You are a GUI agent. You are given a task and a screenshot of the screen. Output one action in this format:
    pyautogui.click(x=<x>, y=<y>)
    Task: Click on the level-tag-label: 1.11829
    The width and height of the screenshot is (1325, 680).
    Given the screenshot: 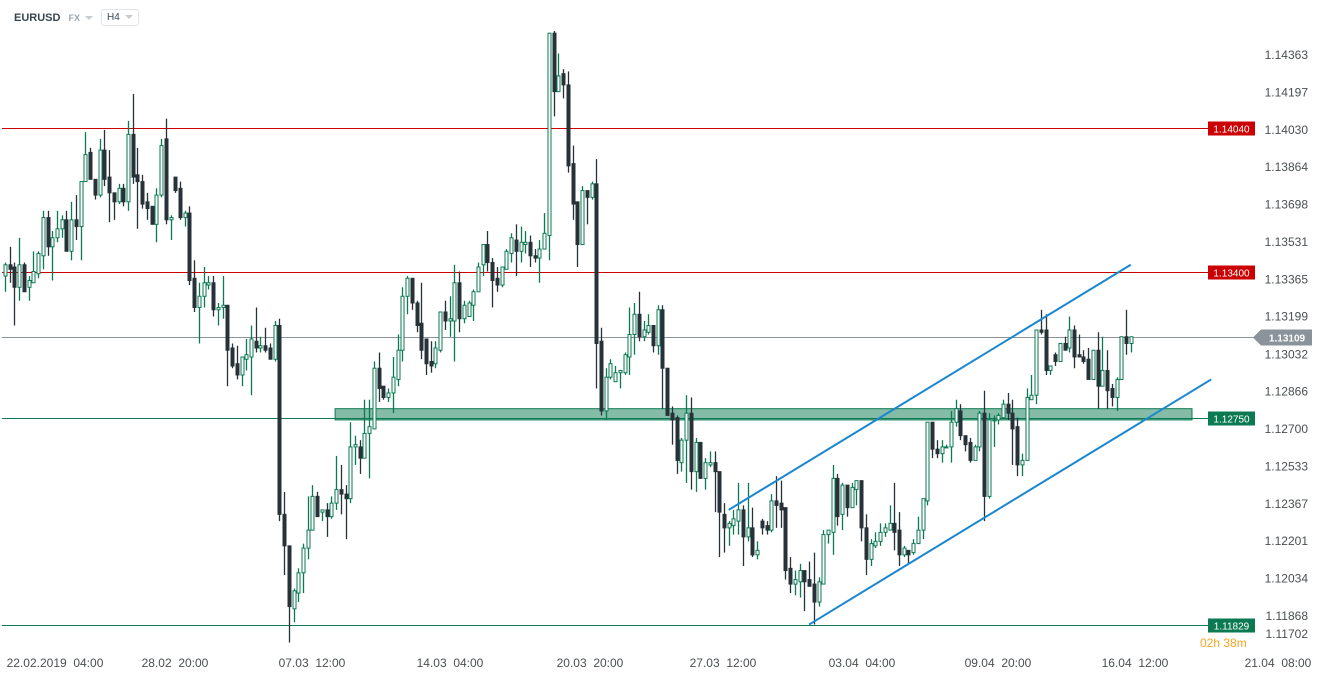 What is the action you would take?
    pyautogui.click(x=1232, y=627)
    